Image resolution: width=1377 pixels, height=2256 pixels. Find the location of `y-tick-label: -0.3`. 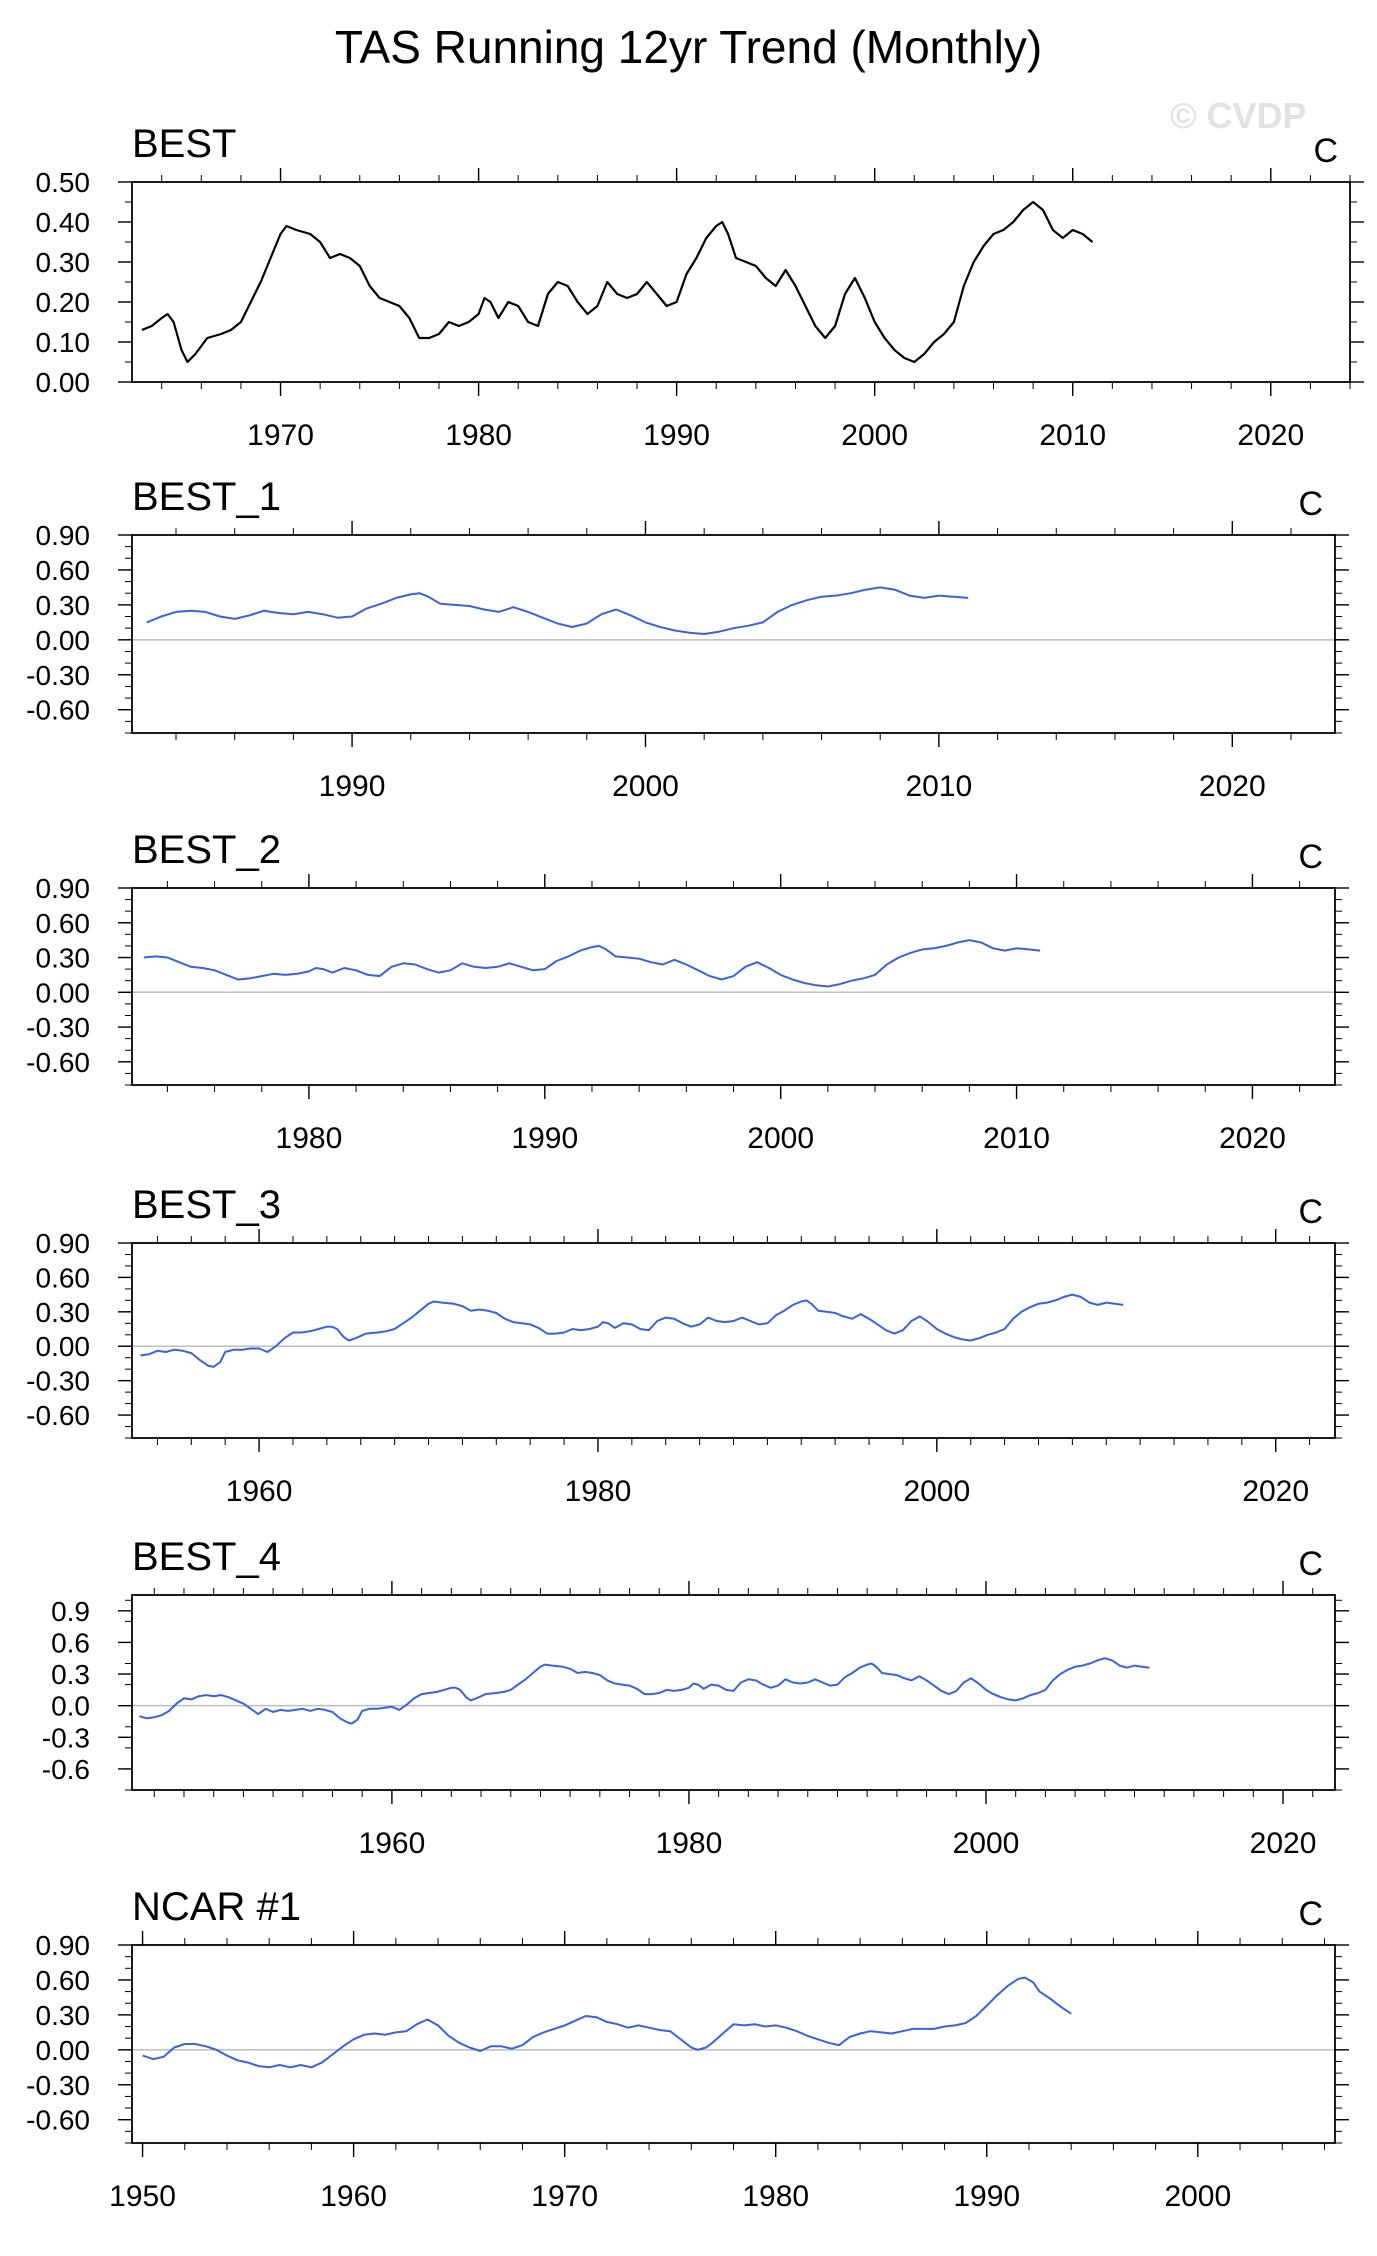

y-tick-label: -0.3 is located at coordinates (66, 1737).